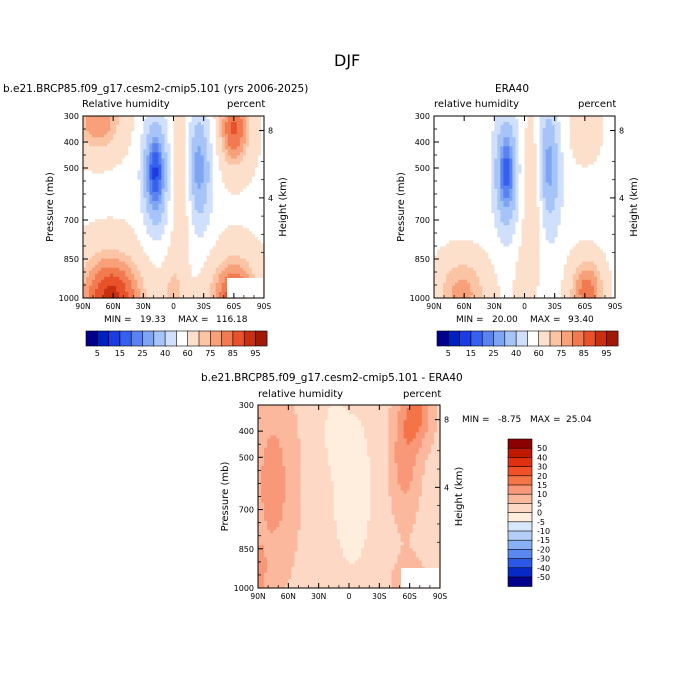 This screenshot has height=700, width=700. What do you see at coordinates (225, 497) in the screenshot?
I see `panel3-ylabel: Pressure (mb)` at bounding box center [225, 497].